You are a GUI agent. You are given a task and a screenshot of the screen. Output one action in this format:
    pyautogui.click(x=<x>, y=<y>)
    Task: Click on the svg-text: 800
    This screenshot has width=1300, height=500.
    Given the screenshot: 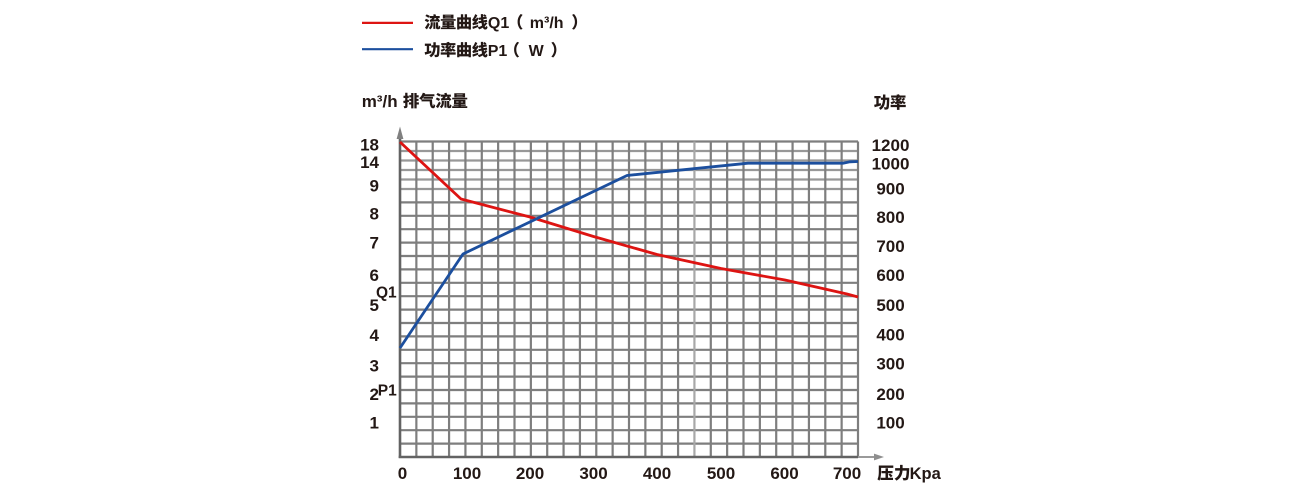 What is the action you would take?
    pyautogui.click(x=890, y=217)
    